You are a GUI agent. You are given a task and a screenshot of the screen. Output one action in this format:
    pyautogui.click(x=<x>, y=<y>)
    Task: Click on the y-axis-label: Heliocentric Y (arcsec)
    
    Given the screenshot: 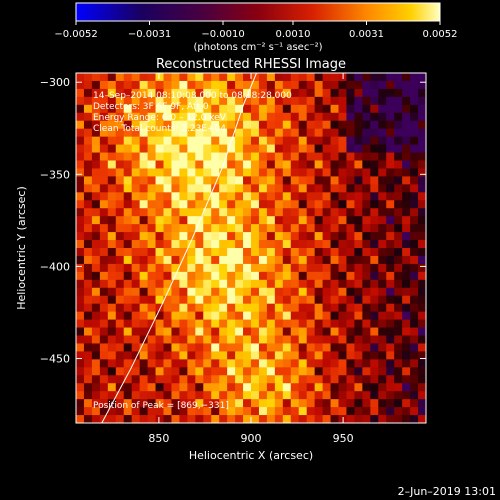 What is the action you would take?
    pyautogui.click(x=21, y=248)
    